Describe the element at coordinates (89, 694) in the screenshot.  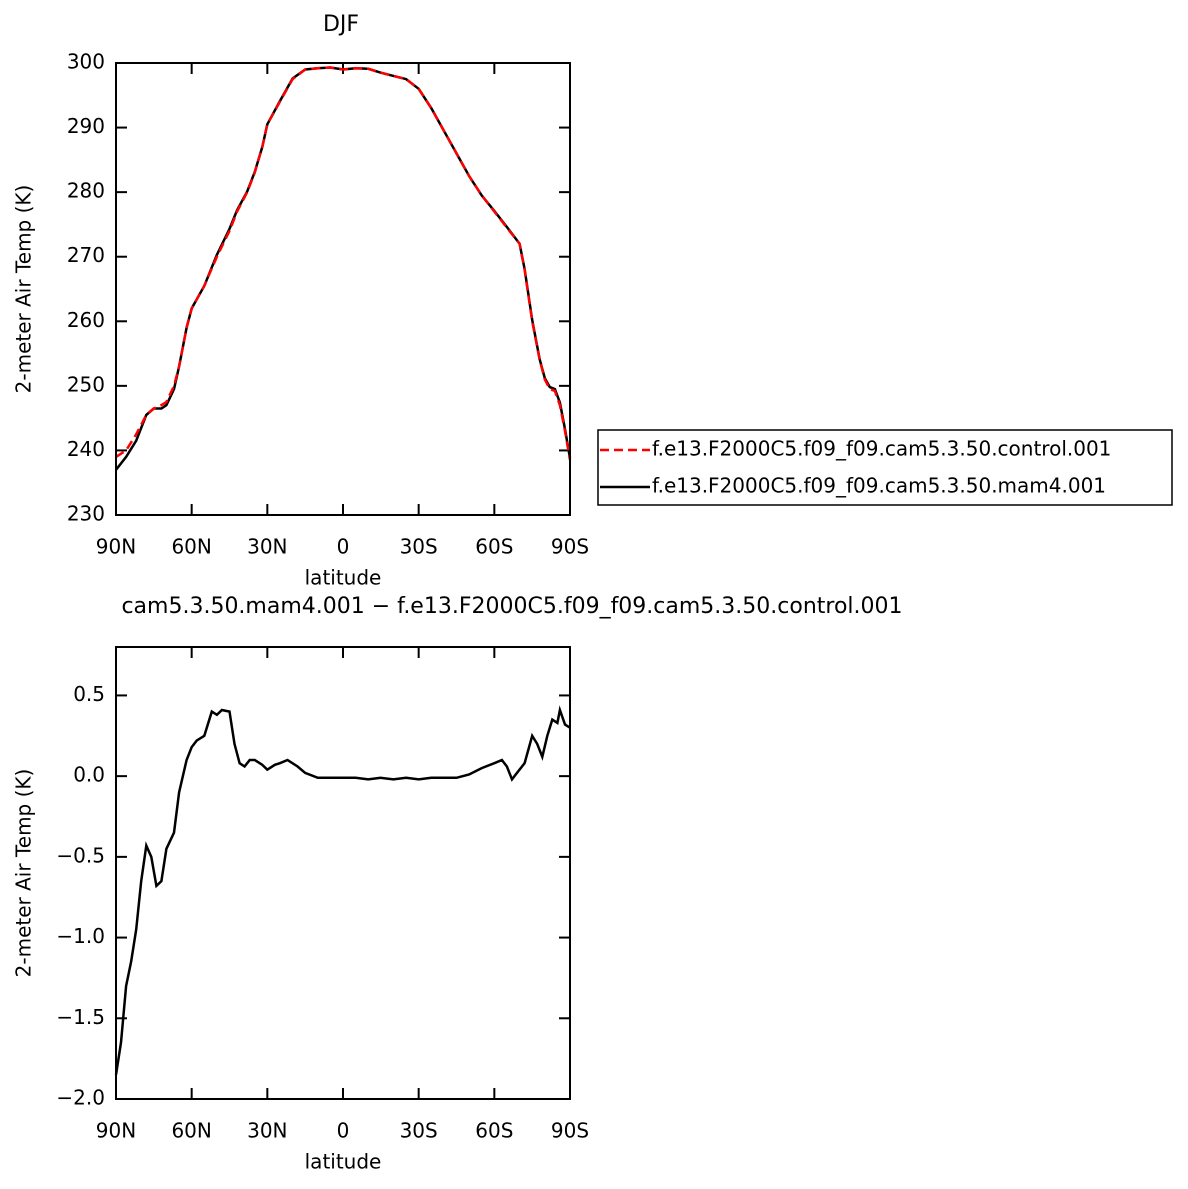
I see `y-tick-label: 0.5` at that location.